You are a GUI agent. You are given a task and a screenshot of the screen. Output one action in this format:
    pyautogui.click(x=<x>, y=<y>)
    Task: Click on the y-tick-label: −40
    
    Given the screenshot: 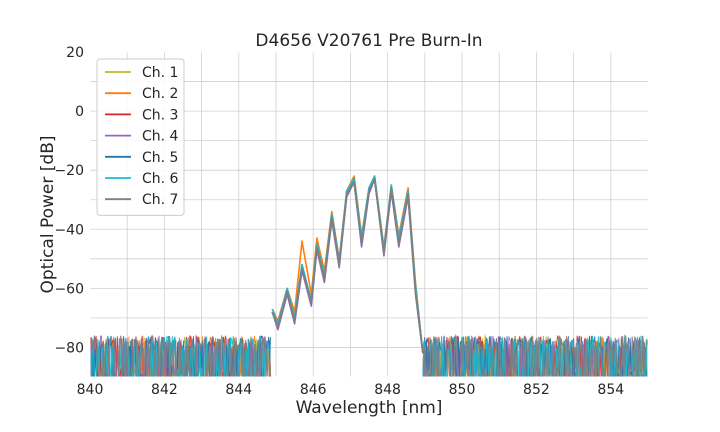 What is the action you would take?
    pyautogui.click(x=69, y=230)
    